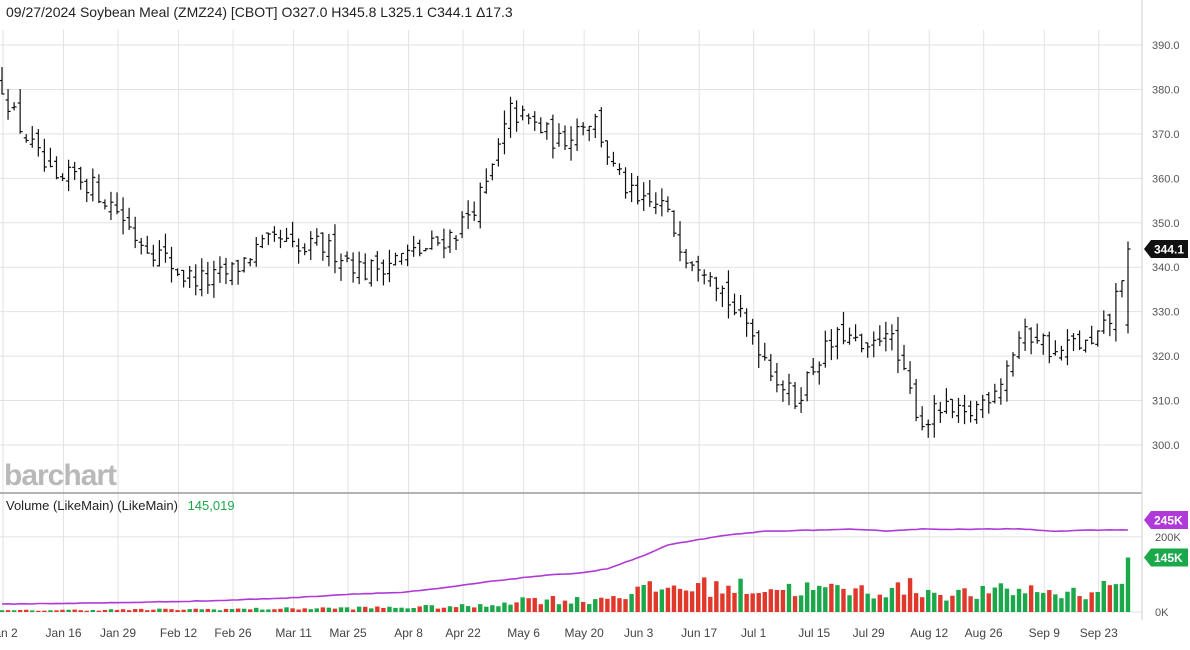  I want to click on price-tick-label: 360.0, so click(1166, 179).